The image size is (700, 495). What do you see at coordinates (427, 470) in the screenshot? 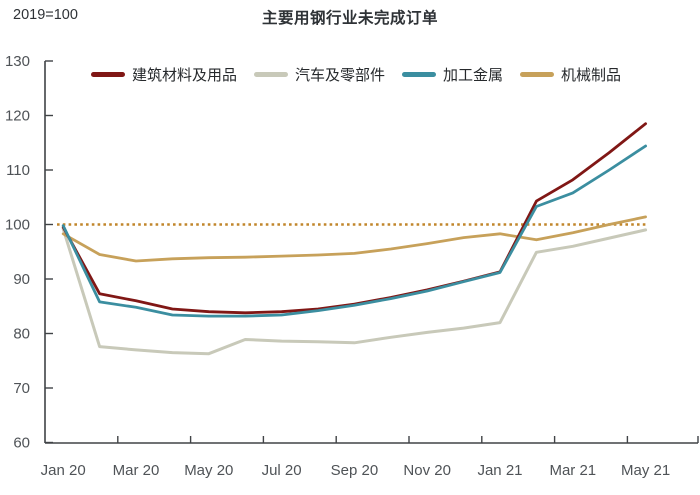
I see `x-axis-tick-label: Nov 20` at bounding box center [427, 470].